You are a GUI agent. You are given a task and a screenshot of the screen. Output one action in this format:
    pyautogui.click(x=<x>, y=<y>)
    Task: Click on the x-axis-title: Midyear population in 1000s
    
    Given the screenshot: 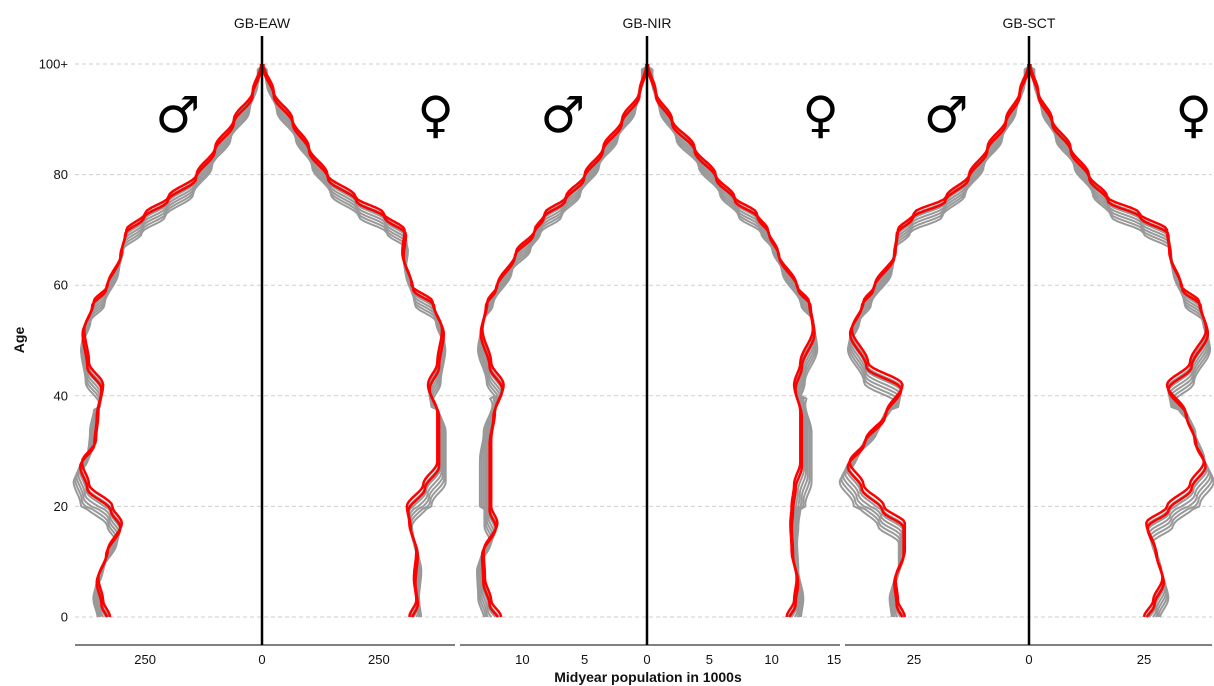 What is the action you would take?
    pyautogui.click(x=648, y=677)
    